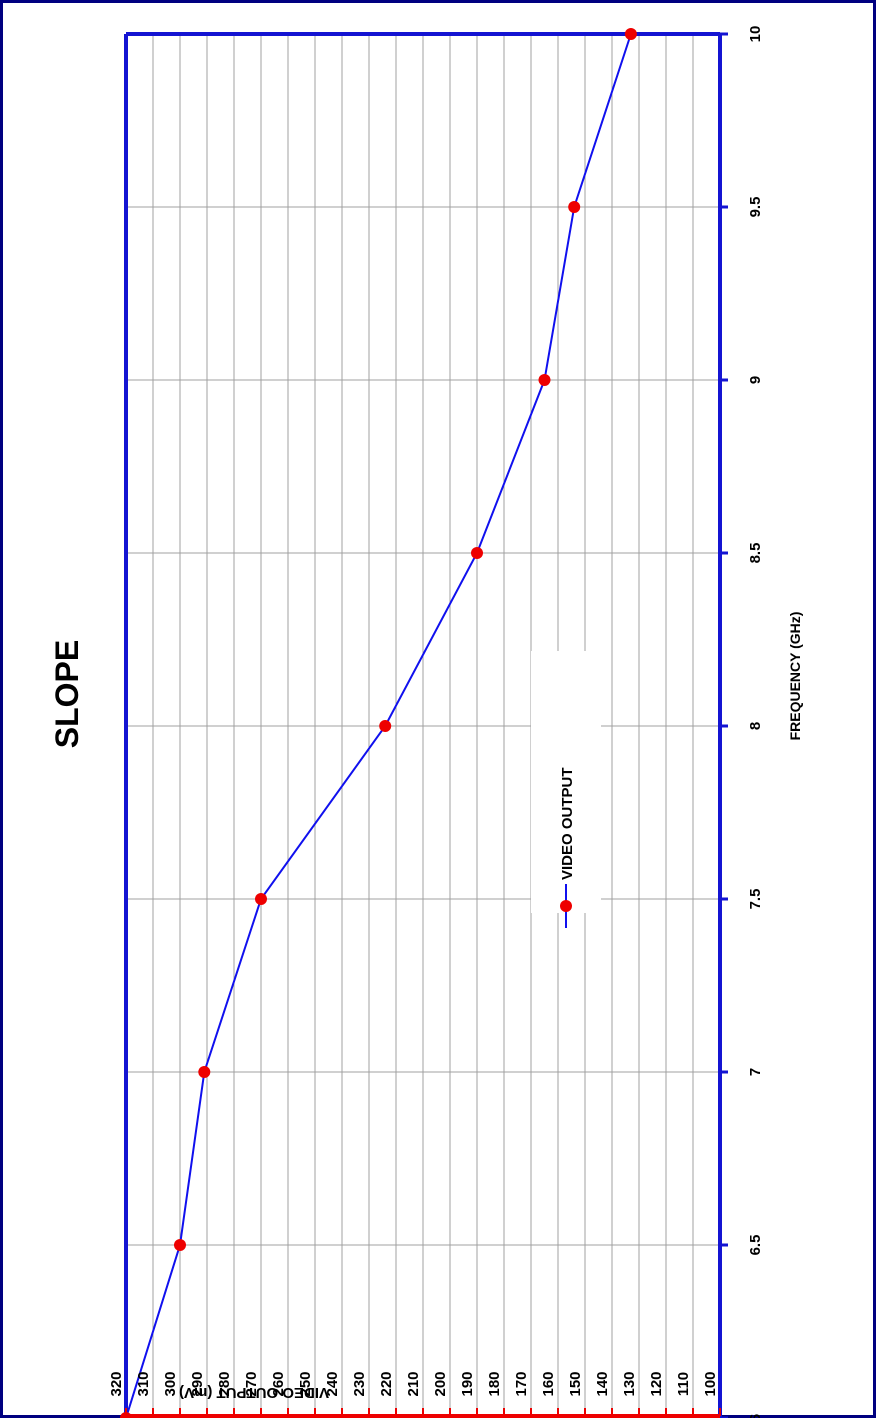 This screenshot has height=1418, width=876. I want to click on y-tick-label: 260, so click(278, 1383).